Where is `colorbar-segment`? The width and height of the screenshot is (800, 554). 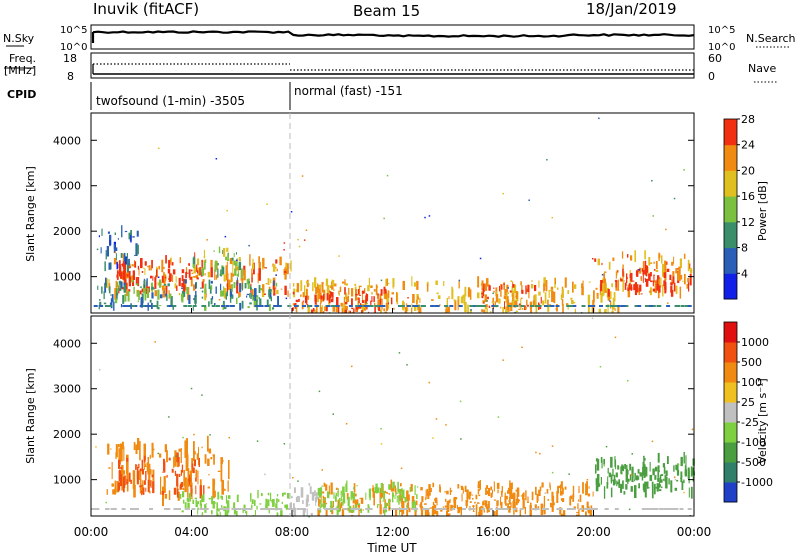
colorbar-segment is located at coordinates (730, 412).